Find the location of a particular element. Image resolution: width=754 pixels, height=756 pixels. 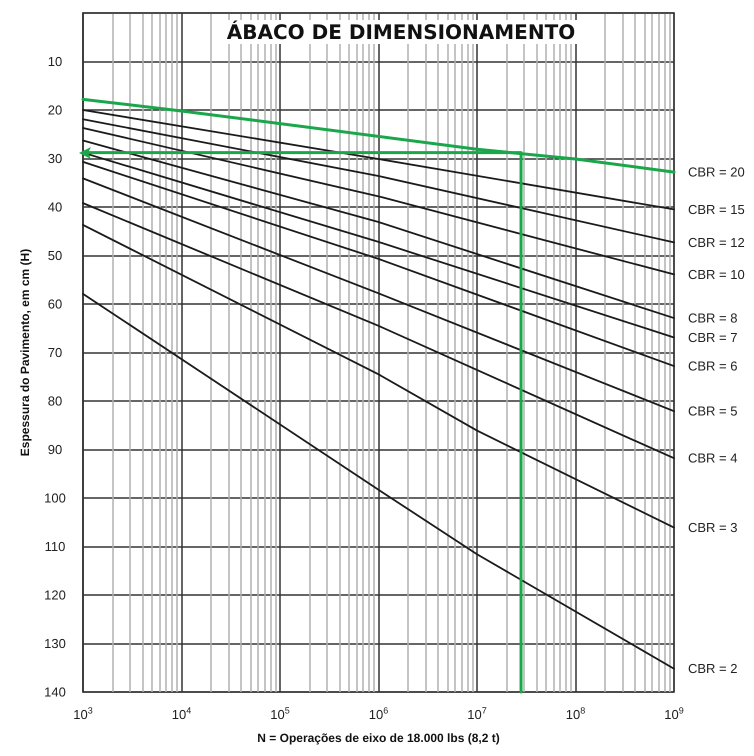

series-label: CBR = 2 is located at coordinates (713, 668).